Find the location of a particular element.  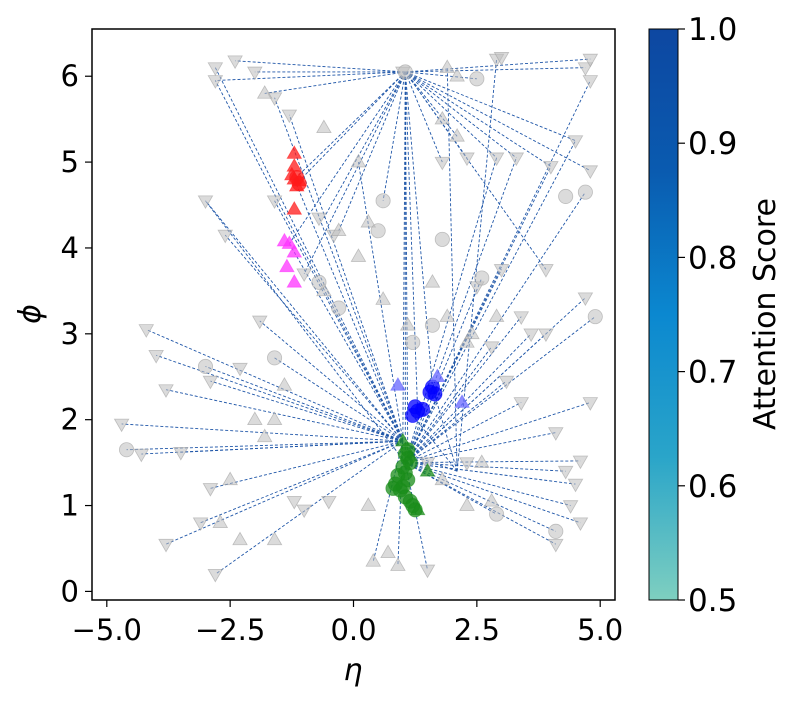

y-axis: 0 1 2 3 4 5 6 is located at coordinates (76, 333).